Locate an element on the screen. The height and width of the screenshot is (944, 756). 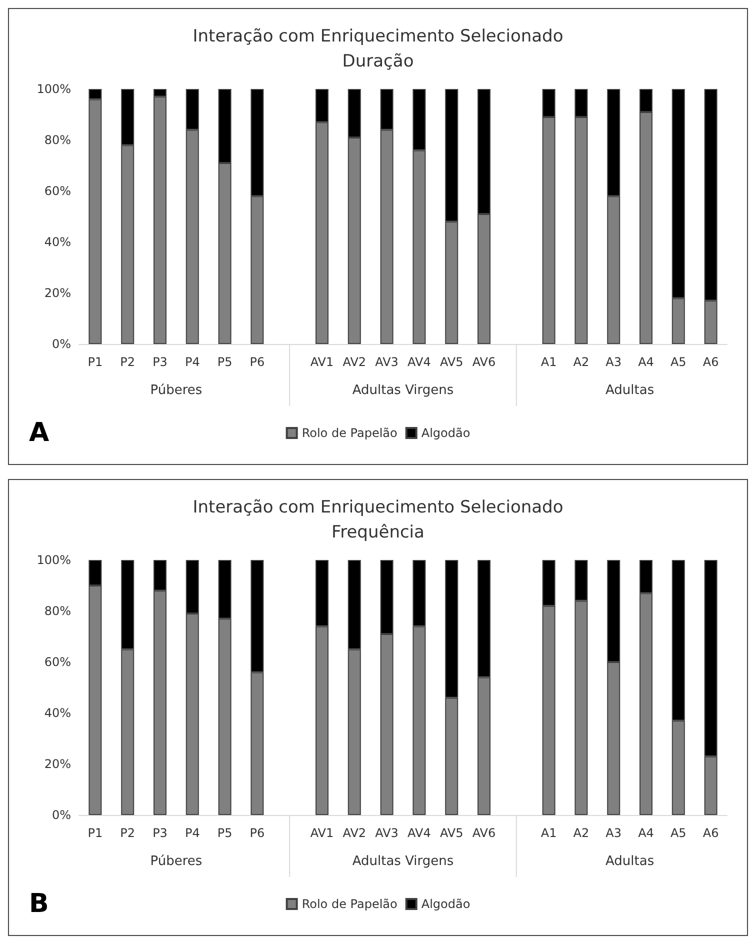
chart-subtitle: Duração is located at coordinates (378, 62).